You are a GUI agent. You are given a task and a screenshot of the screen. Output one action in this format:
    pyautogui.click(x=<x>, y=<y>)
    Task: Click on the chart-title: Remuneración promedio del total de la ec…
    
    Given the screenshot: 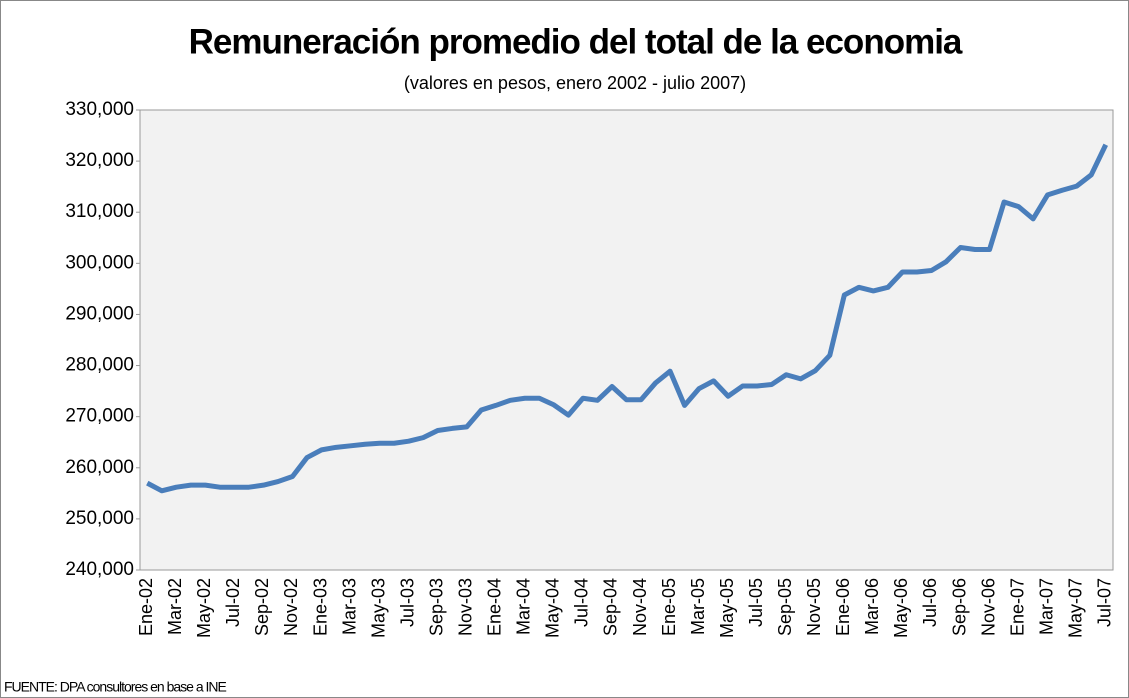 What is the action you would take?
    pyautogui.click(x=576, y=41)
    